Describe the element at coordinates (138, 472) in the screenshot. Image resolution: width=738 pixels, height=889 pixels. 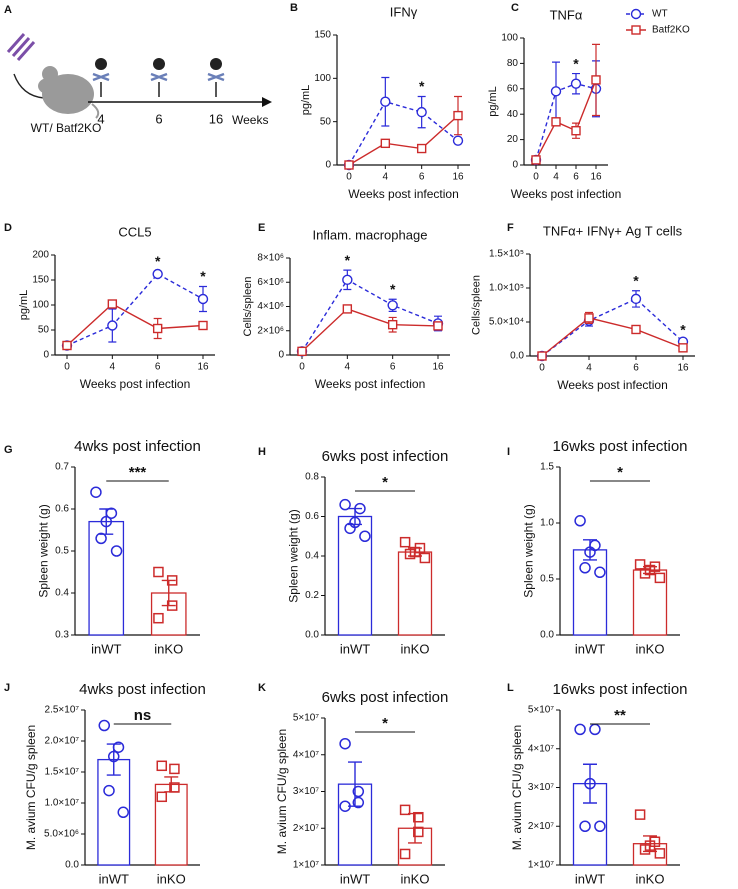
I see `significance-label: ***` at that location.